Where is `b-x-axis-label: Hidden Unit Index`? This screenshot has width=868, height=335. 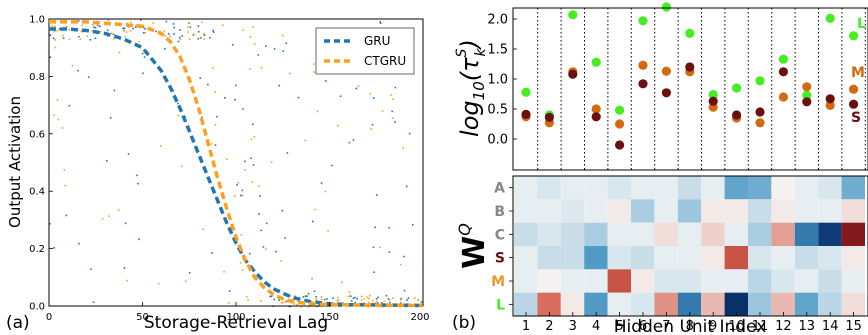 b-x-axis-label: Hidden Unit Index is located at coordinates (690, 326).